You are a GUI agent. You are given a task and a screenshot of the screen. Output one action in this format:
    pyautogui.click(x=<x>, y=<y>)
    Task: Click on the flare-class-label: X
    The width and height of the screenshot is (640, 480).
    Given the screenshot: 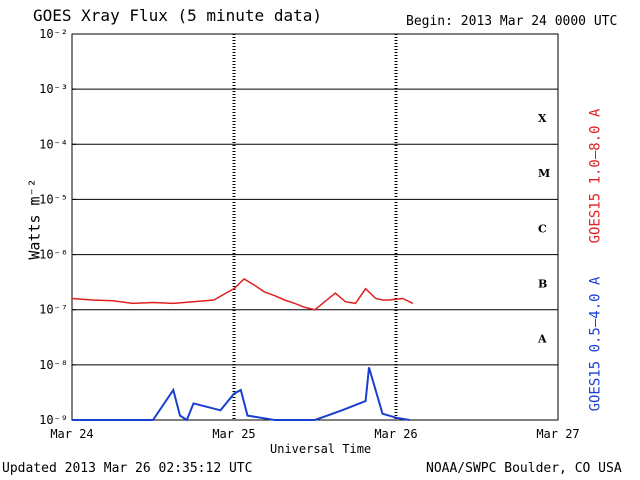 What is the action you would take?
    pyautogui.click(x=542, y=118)
    